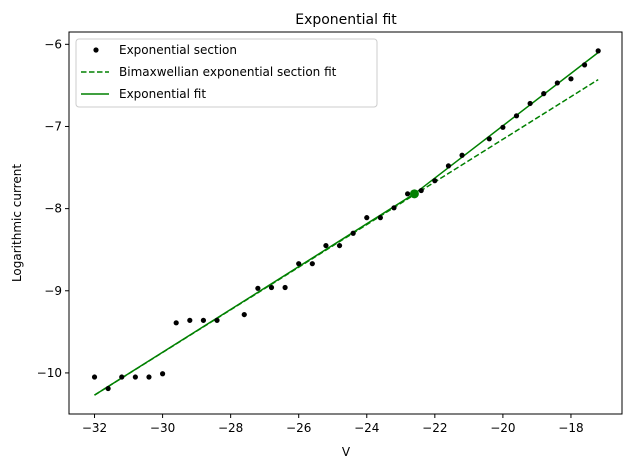 The height and width of the screenshot is (470, 630). I want to click on chart-title: Exponential fit, so click(346, 20).